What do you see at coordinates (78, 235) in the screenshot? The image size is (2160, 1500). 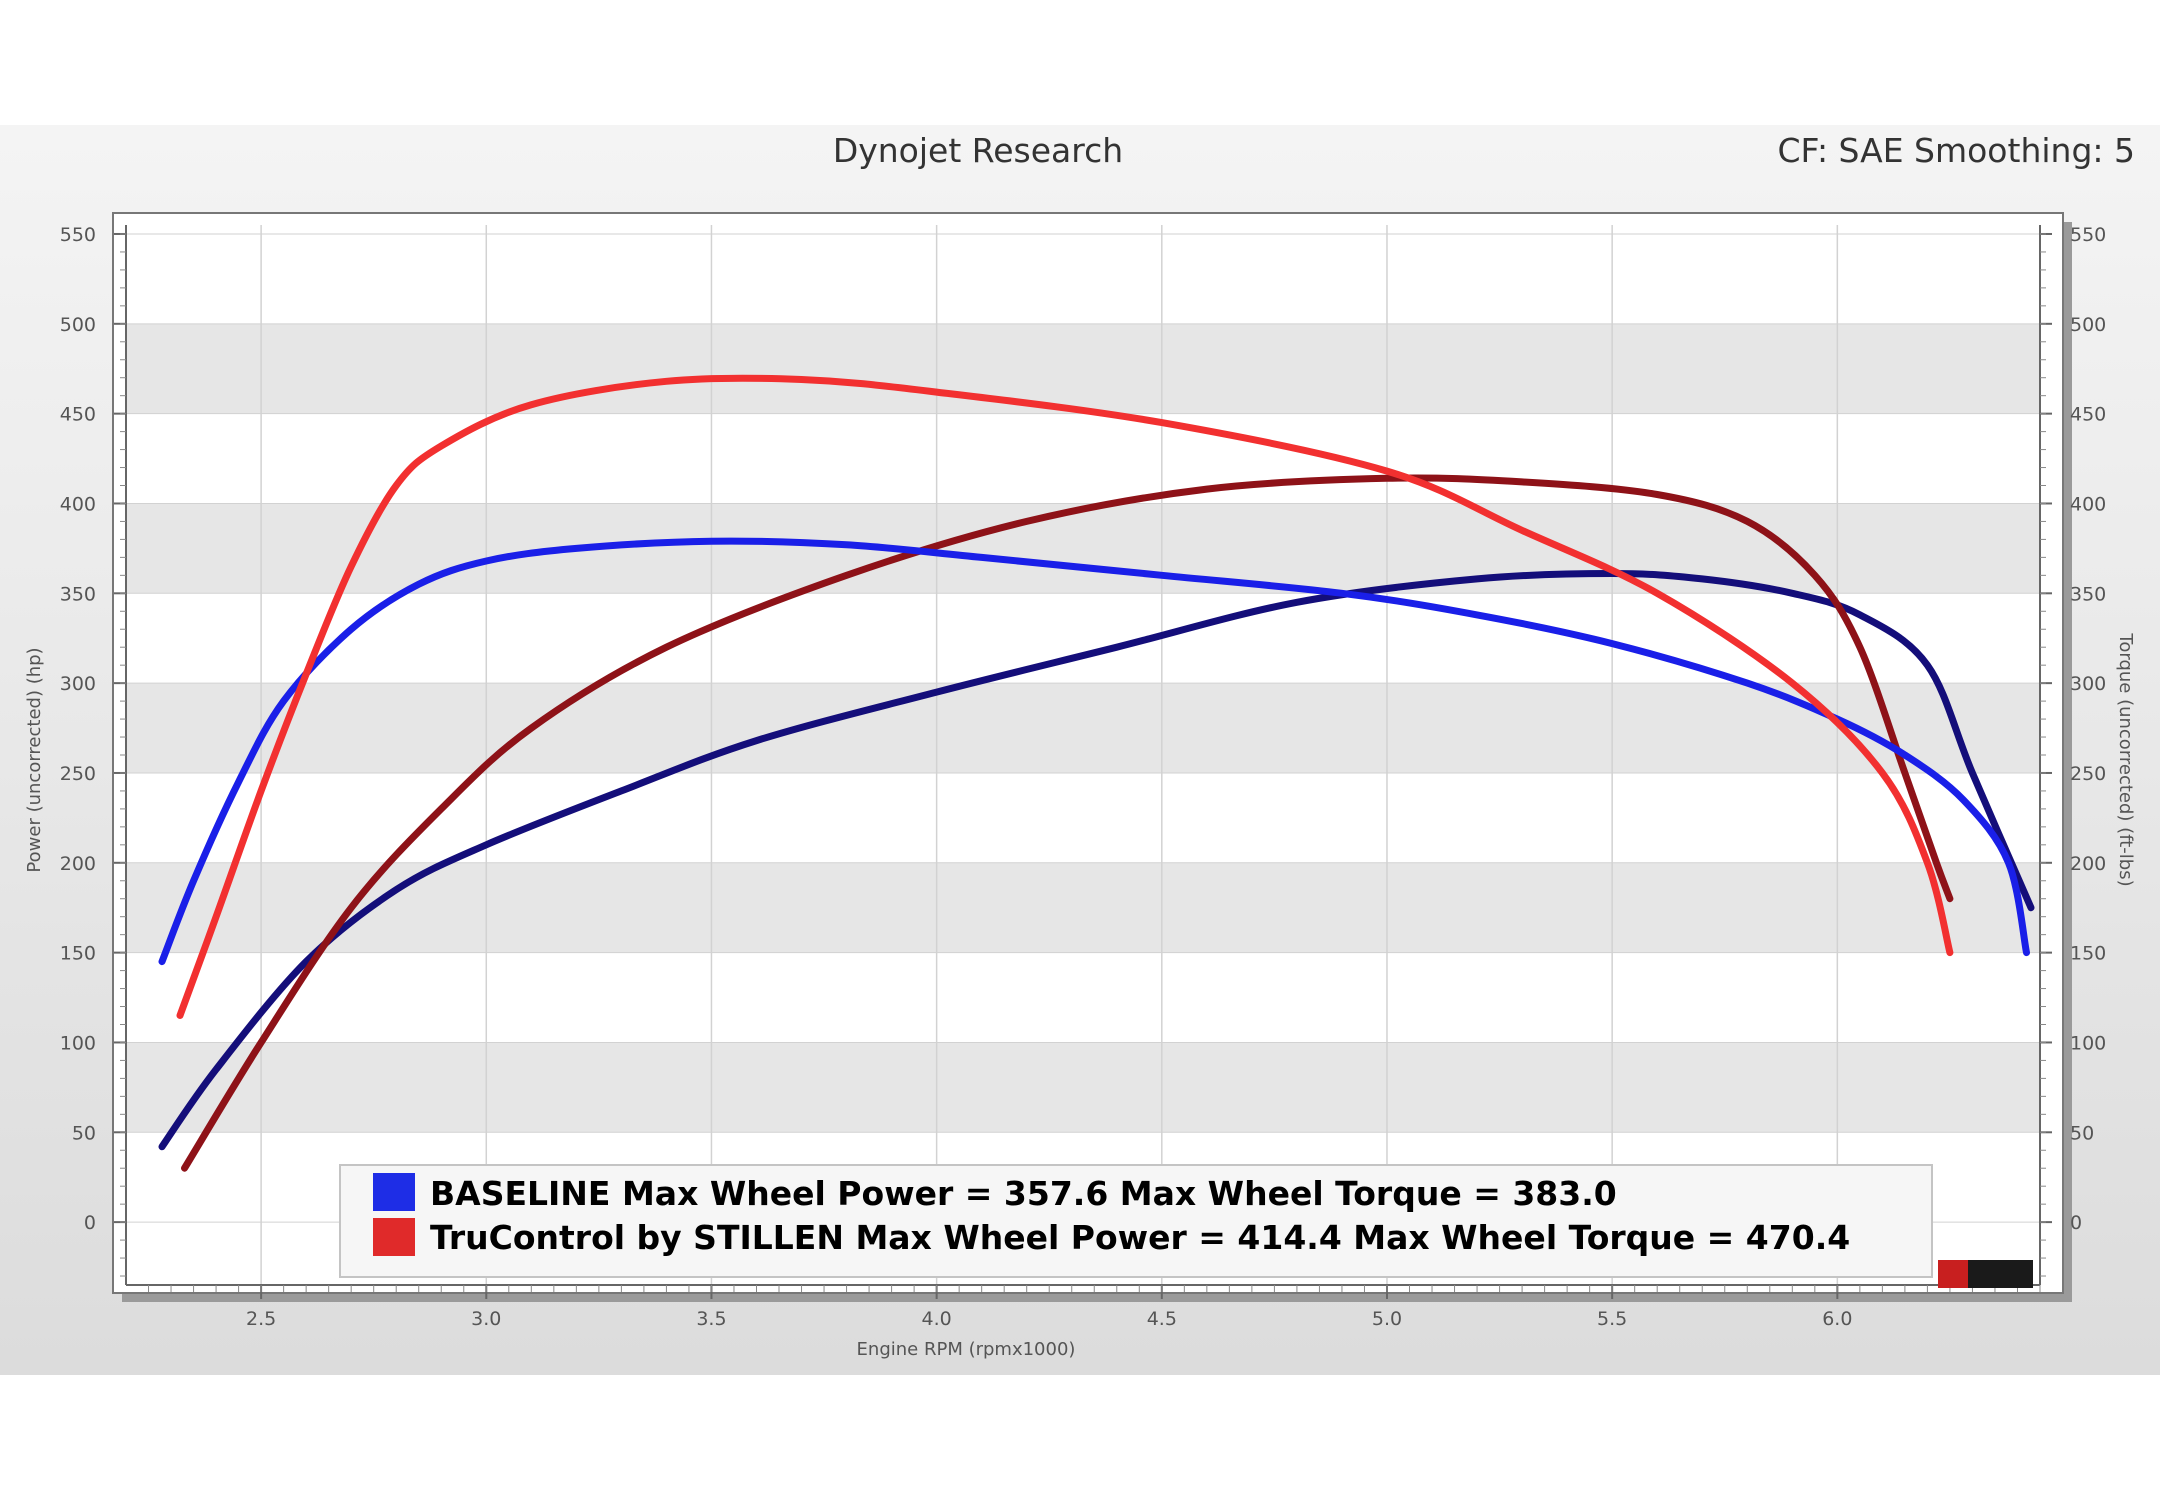 I see `y-tick-label-left: 550` at bounding box center [78, 235].